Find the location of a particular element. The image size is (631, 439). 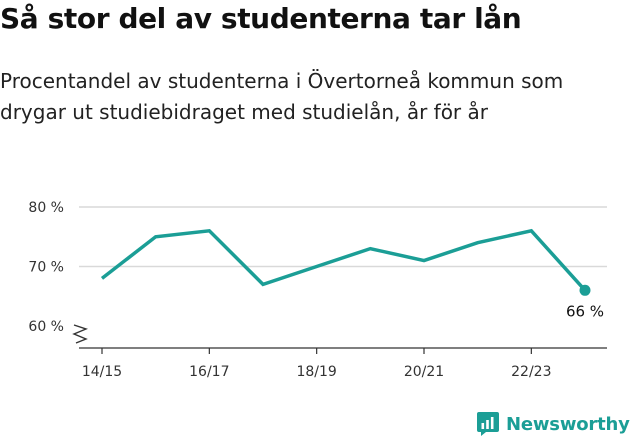

x-axis-ticks: 14/15 16/17 18/19 20/21 22/23 is located at coordinates (317, 364).